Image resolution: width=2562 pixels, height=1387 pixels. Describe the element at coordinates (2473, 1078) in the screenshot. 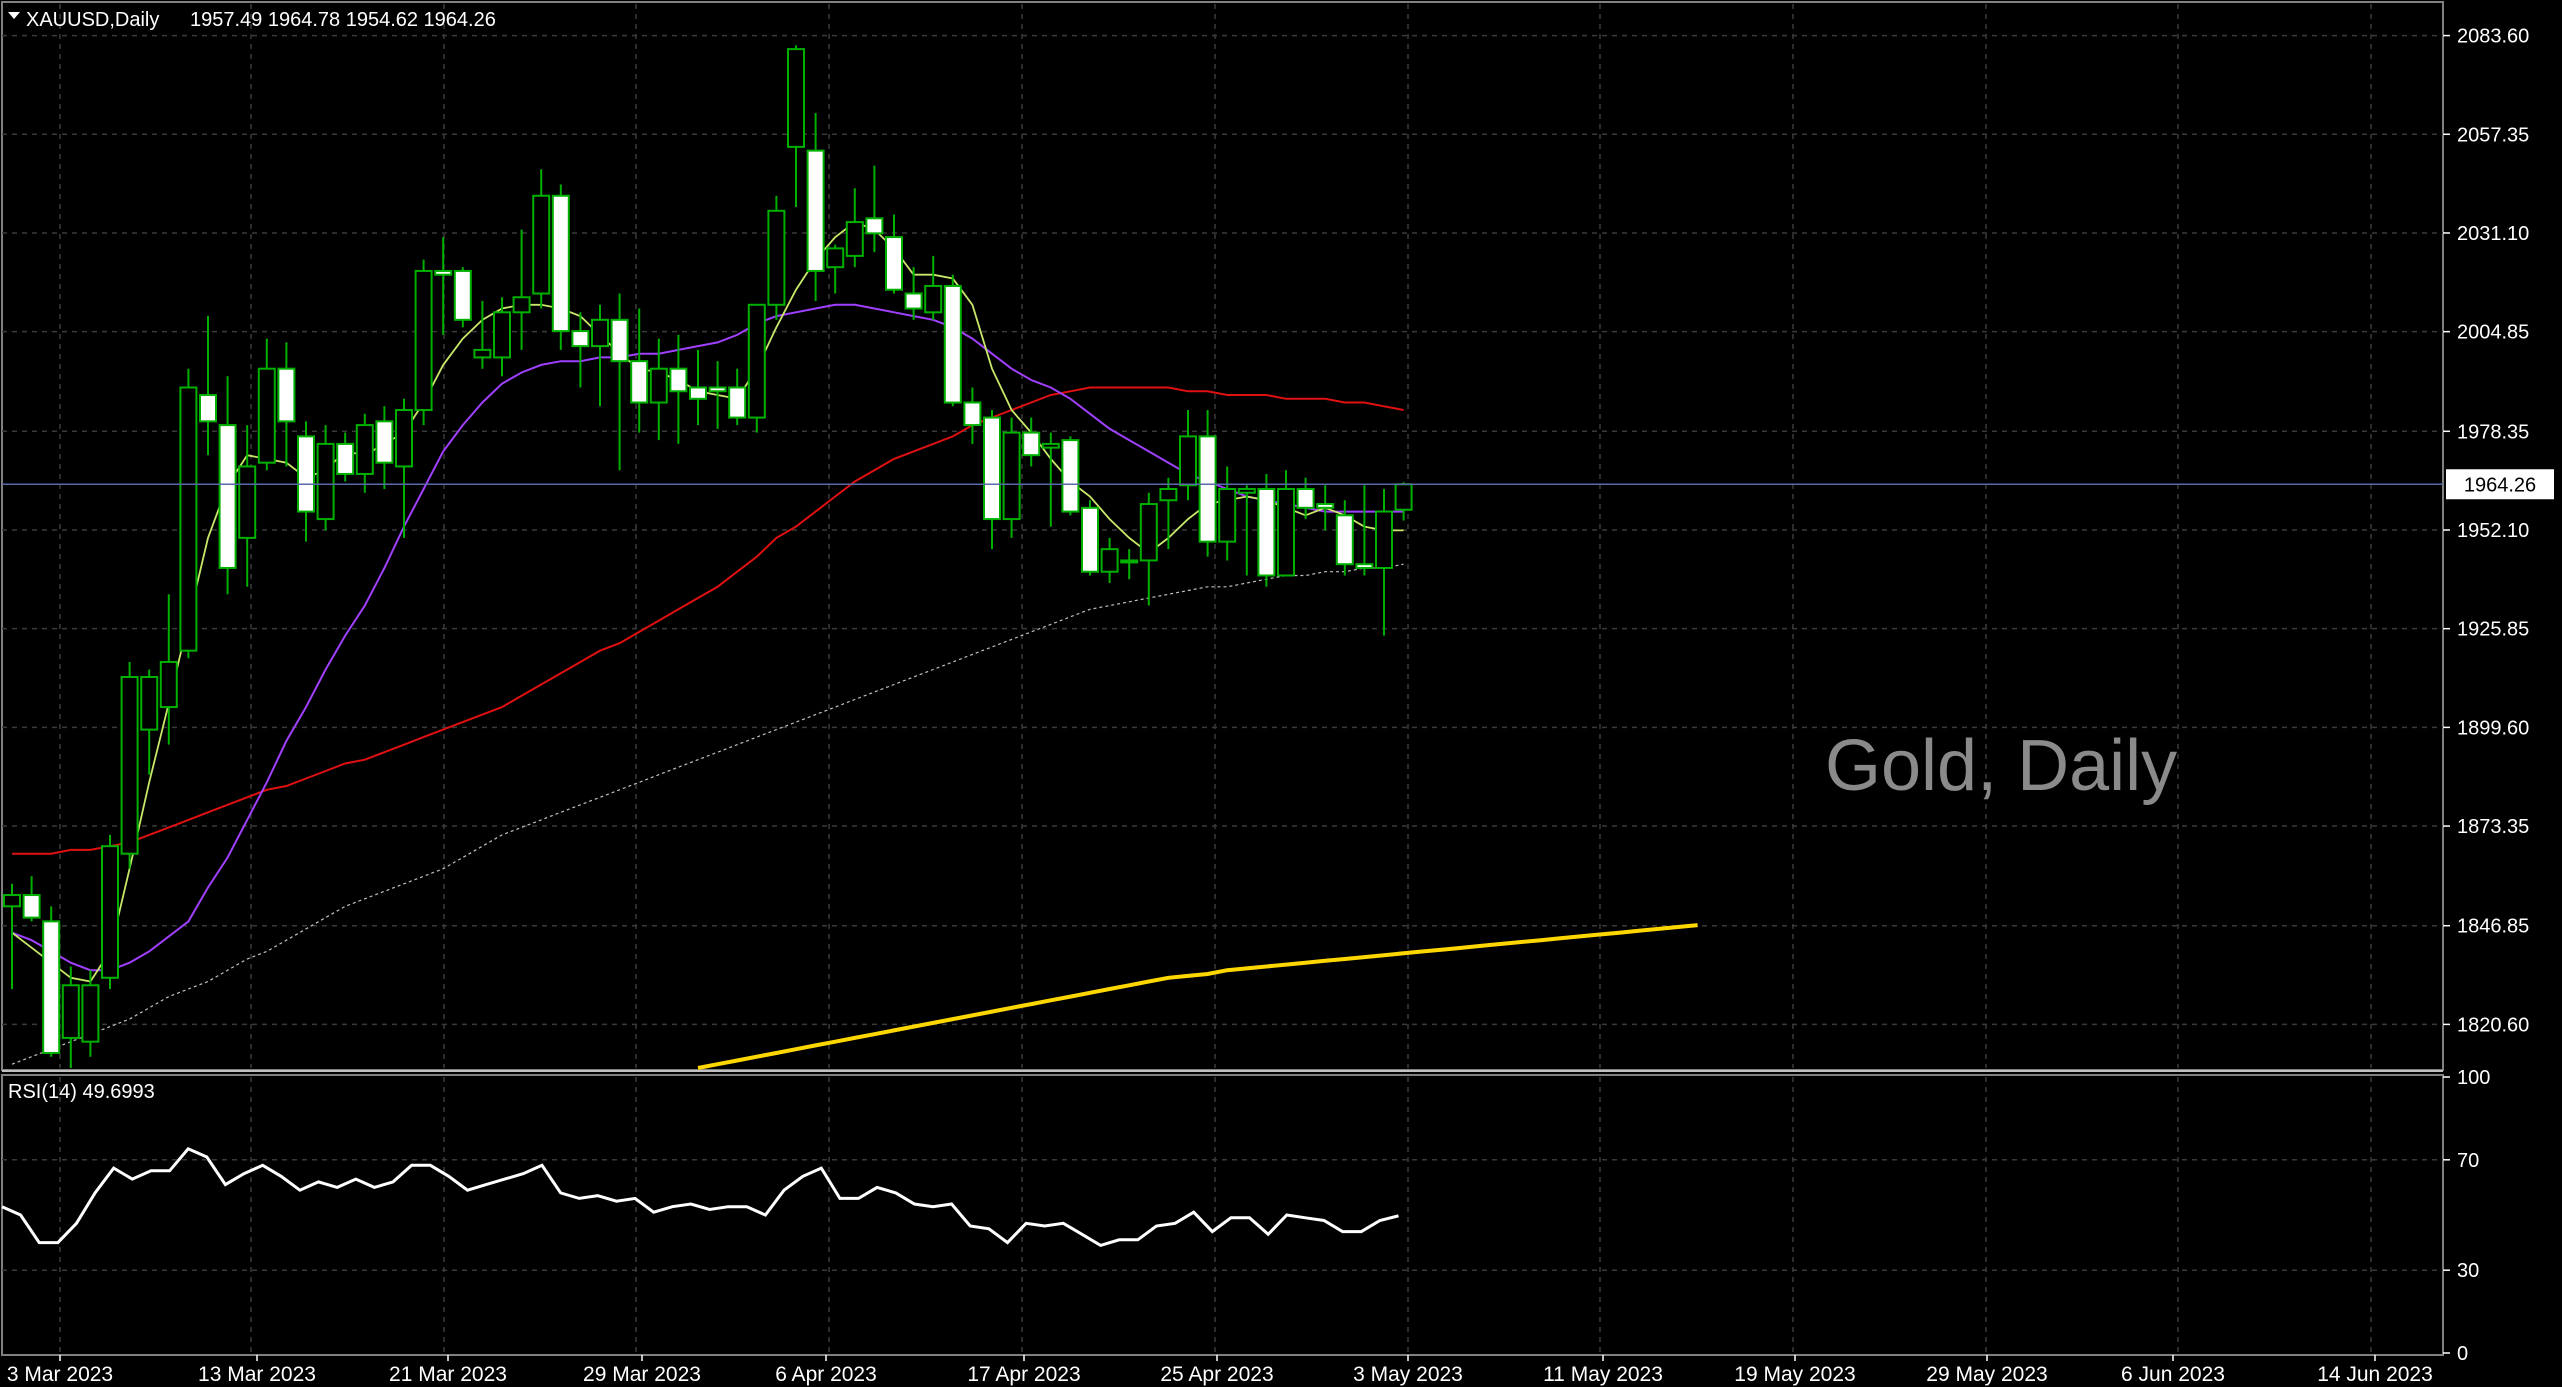

I see `rsi-tick-label: 100` at that location.